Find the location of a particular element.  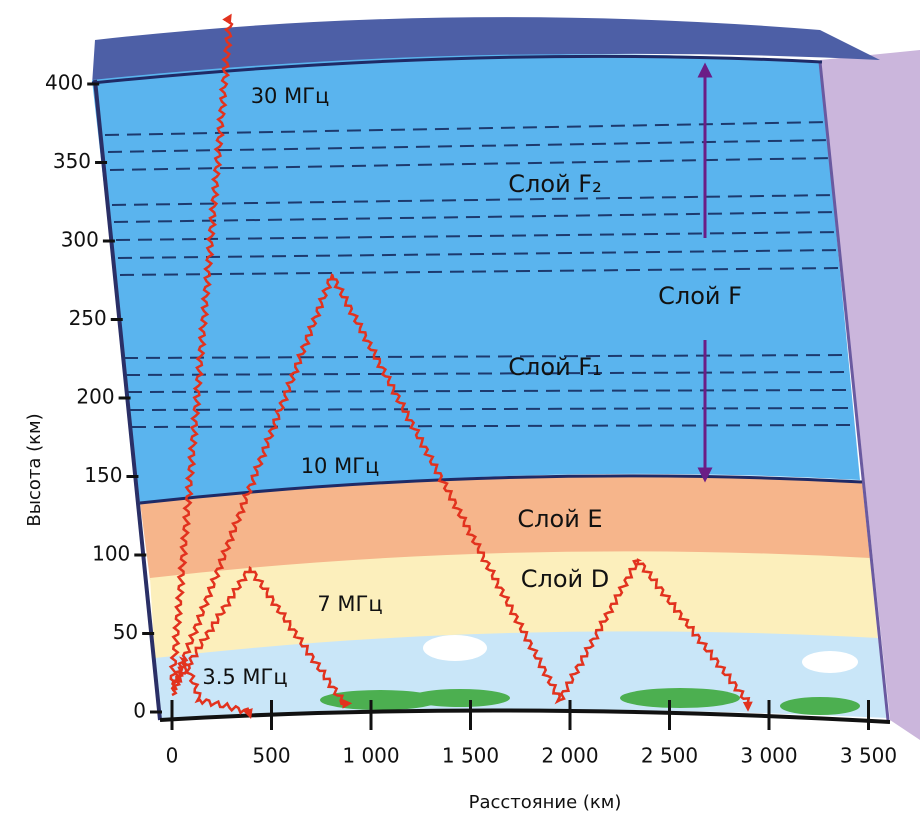

y-tick-label: 50 is located at coordinates (125, 632).